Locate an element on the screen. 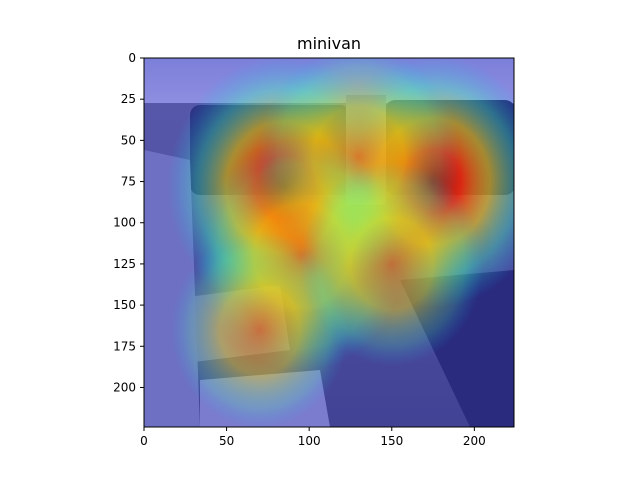  y-axis: 0 25 50 75 100 125 150 175 200 is located at coordinates (128, 222).